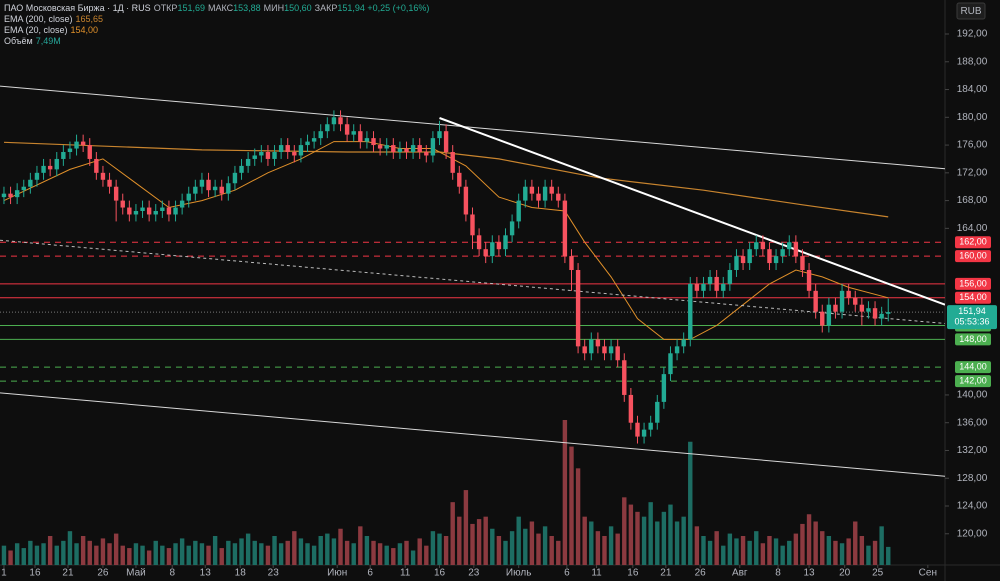 This screenshot has height=581, width=1000. I want to click on ohlc-value: 151,94, so click(351, 8).